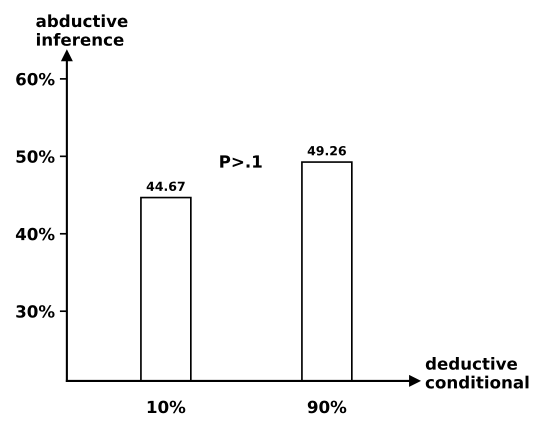  Describe the element at coordinates (477, 373) in the screenshot. I see `x-axis-title: deductive conditional` at that location.